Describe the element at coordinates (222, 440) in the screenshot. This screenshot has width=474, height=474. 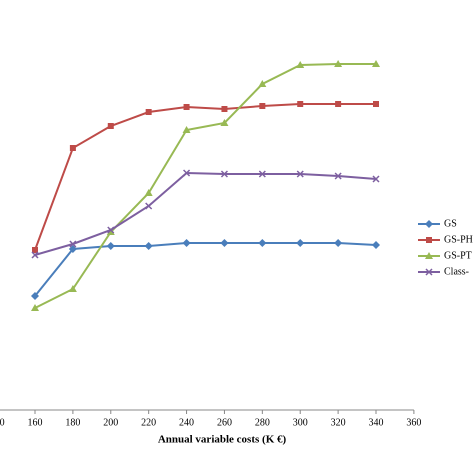
I see `x-axis-label: Annual variable costs (K €)` at that location.